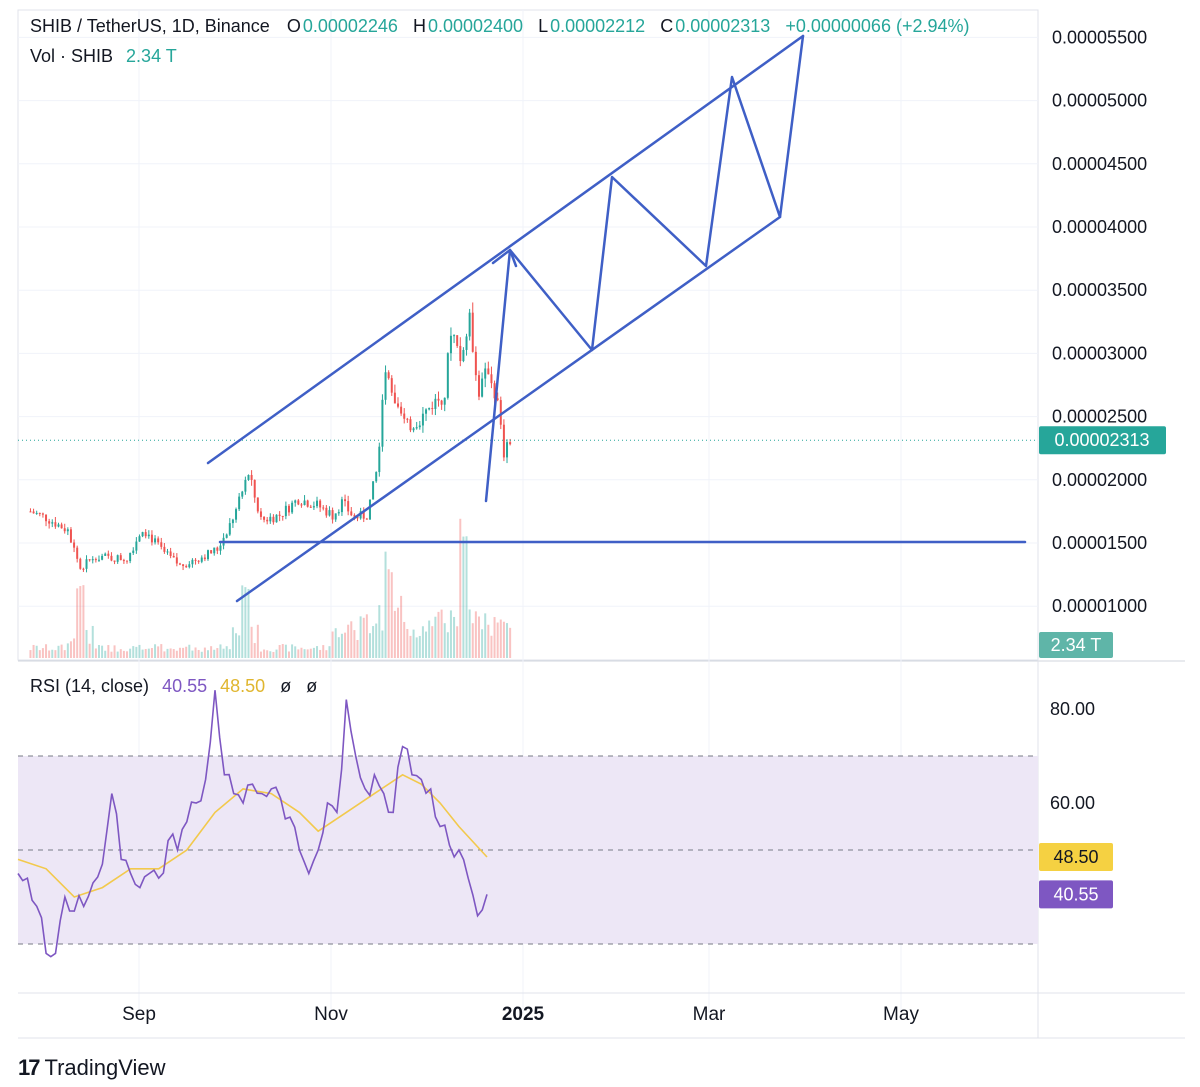 This screenshot has height=1087, width=1200. What do you see at coordinates (723, 26) in the screenshot?
I see `ohlc-close-value: 0.00002313` at bounding box center [723, 26].